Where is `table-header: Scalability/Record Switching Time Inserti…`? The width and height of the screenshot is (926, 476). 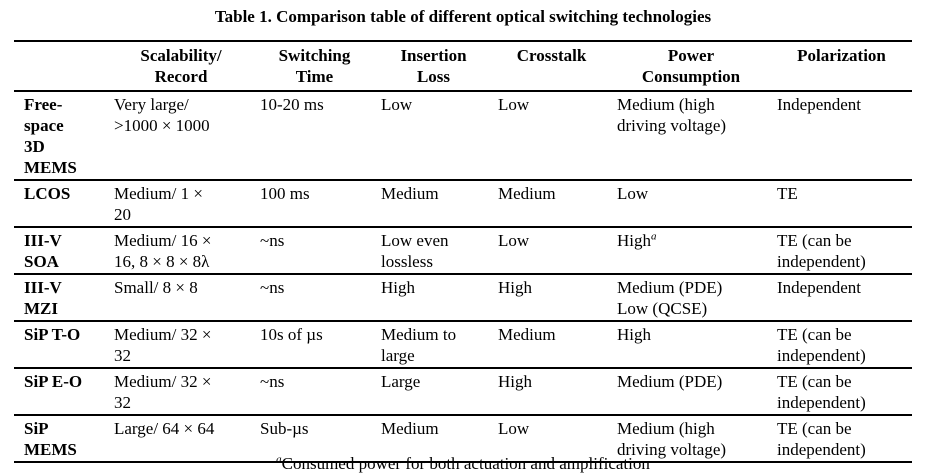 table-header: Scalability/Record Switching Time Inserti… is located at coordinates (463, 66).